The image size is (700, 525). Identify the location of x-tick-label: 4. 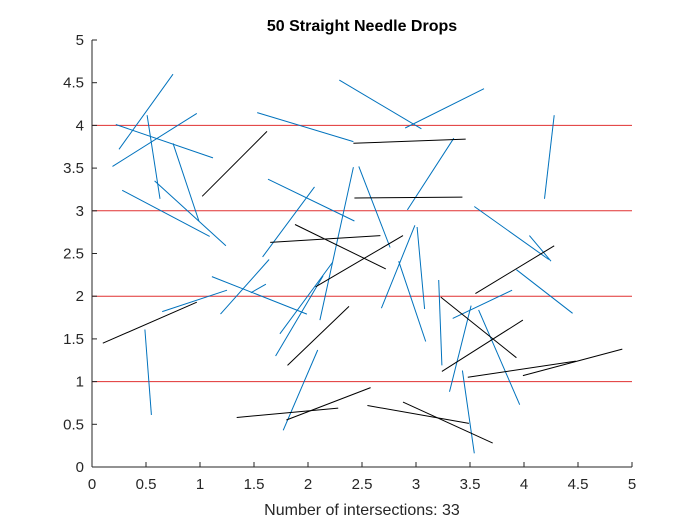
(524, 484).